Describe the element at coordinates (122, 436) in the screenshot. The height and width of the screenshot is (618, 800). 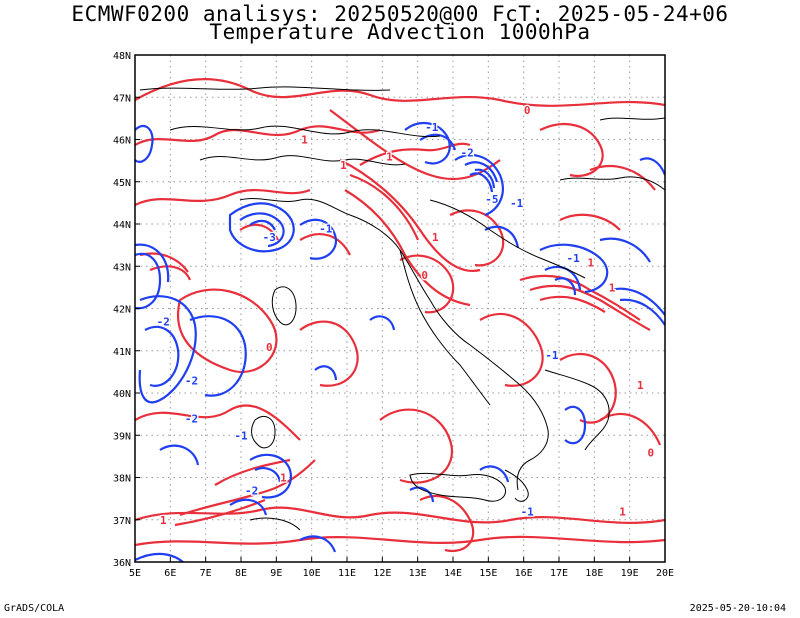
I see `lat-tick-label: 39N` at that location.